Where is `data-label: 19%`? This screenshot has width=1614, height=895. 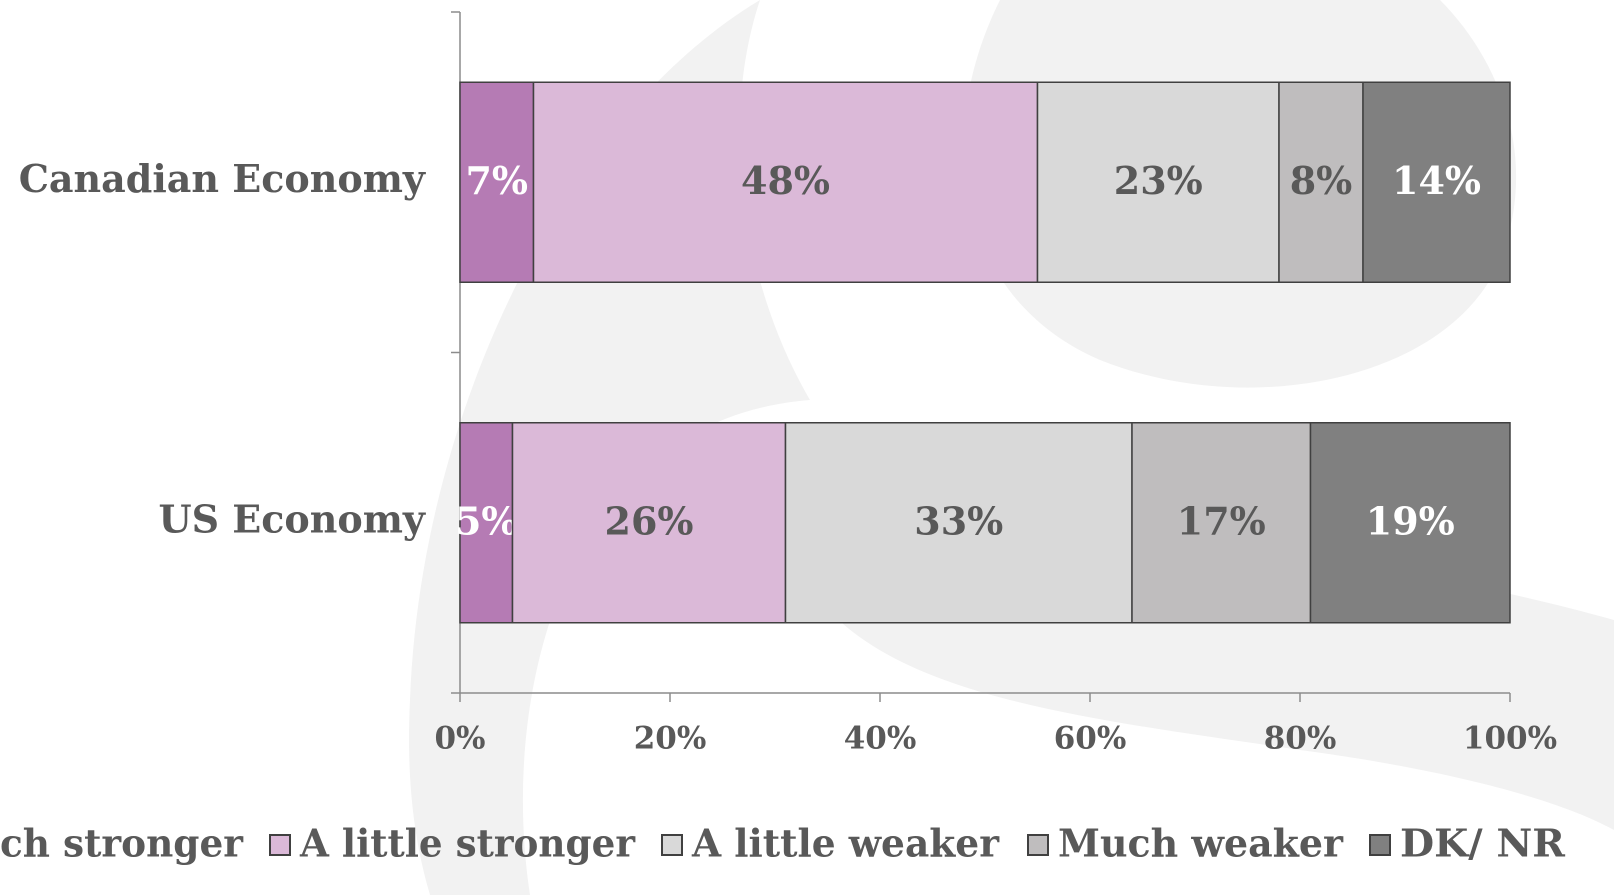 data-label: 19% is located at coordinates (1410, 520).